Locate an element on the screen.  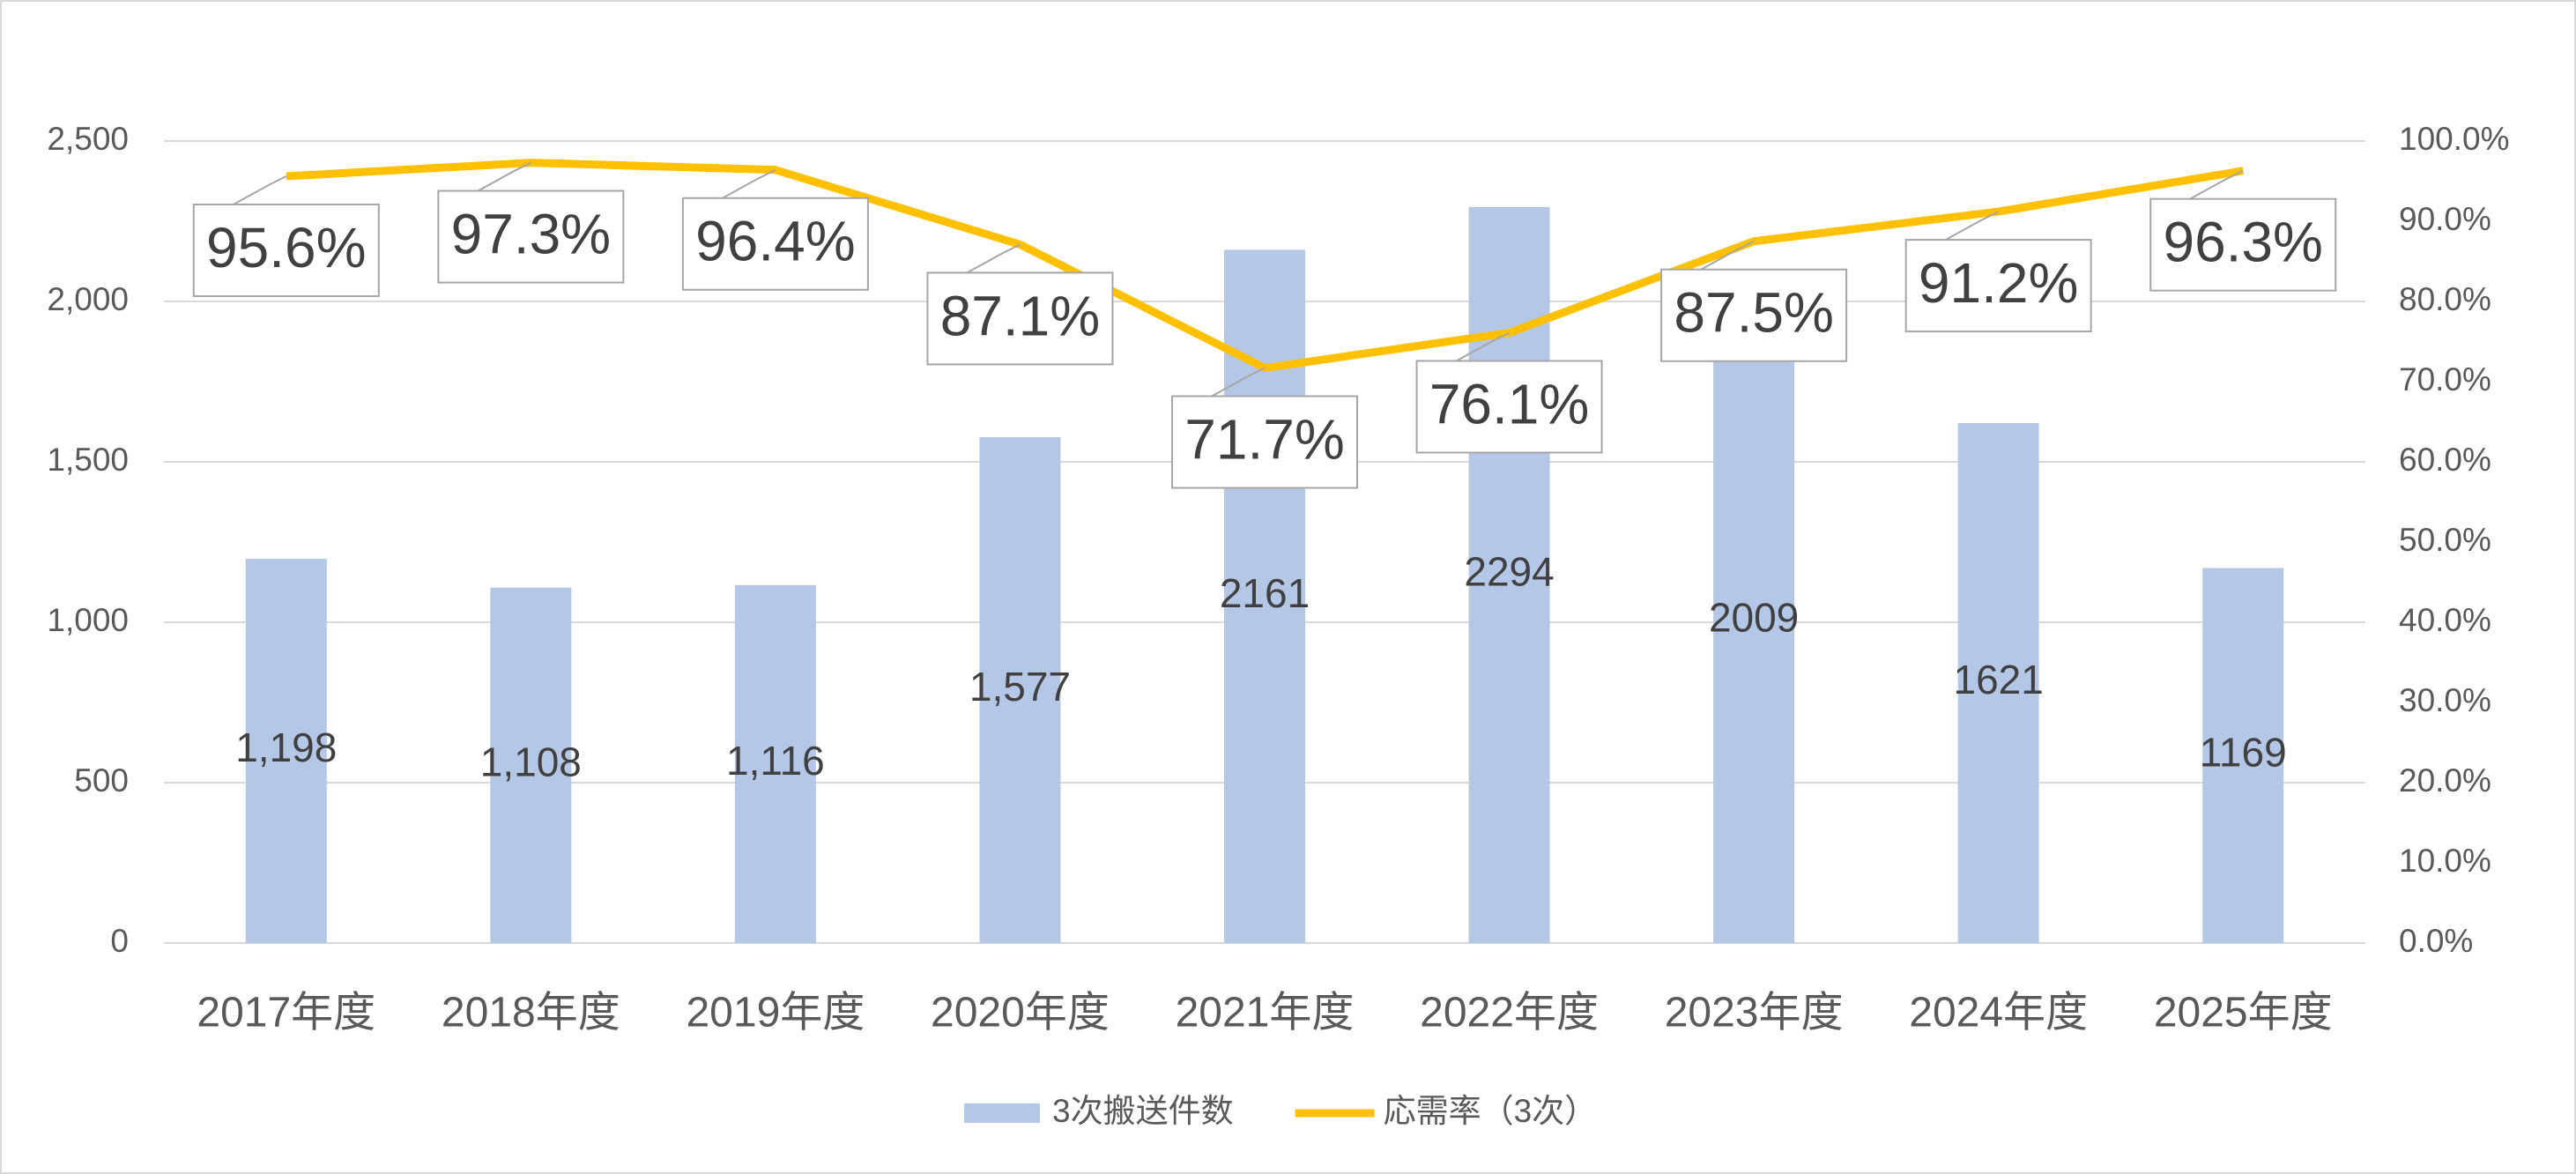
bar-label: 1,108 is located at coordinates (531, 762).